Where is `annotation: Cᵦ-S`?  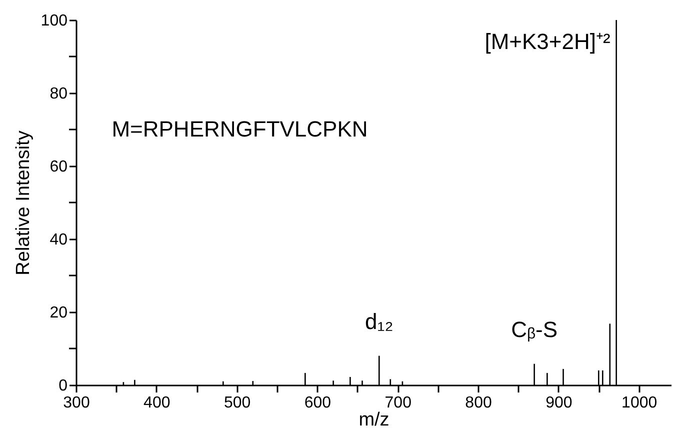
annotation: Cᵦ-S is located at coordinates (534, 329).